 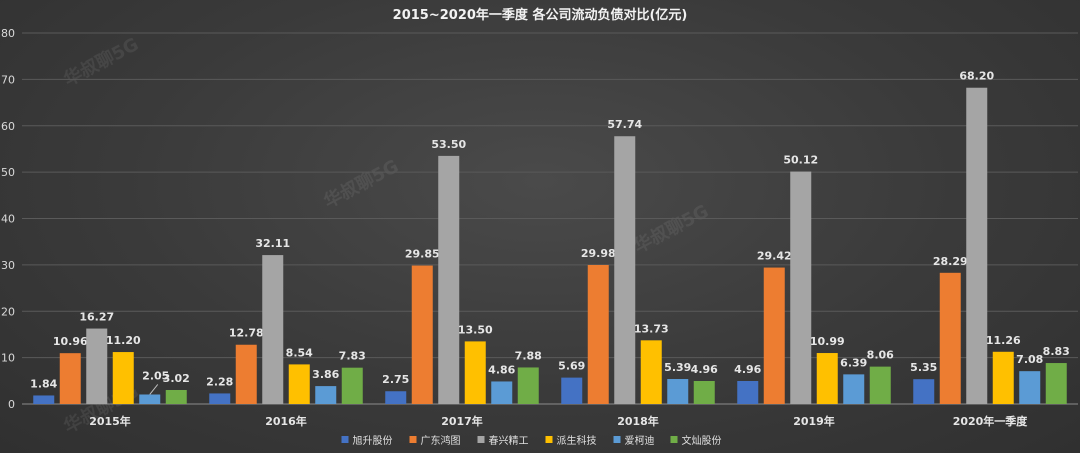 I want to click on y-tick-label: 20, so click(x=8, y=311).